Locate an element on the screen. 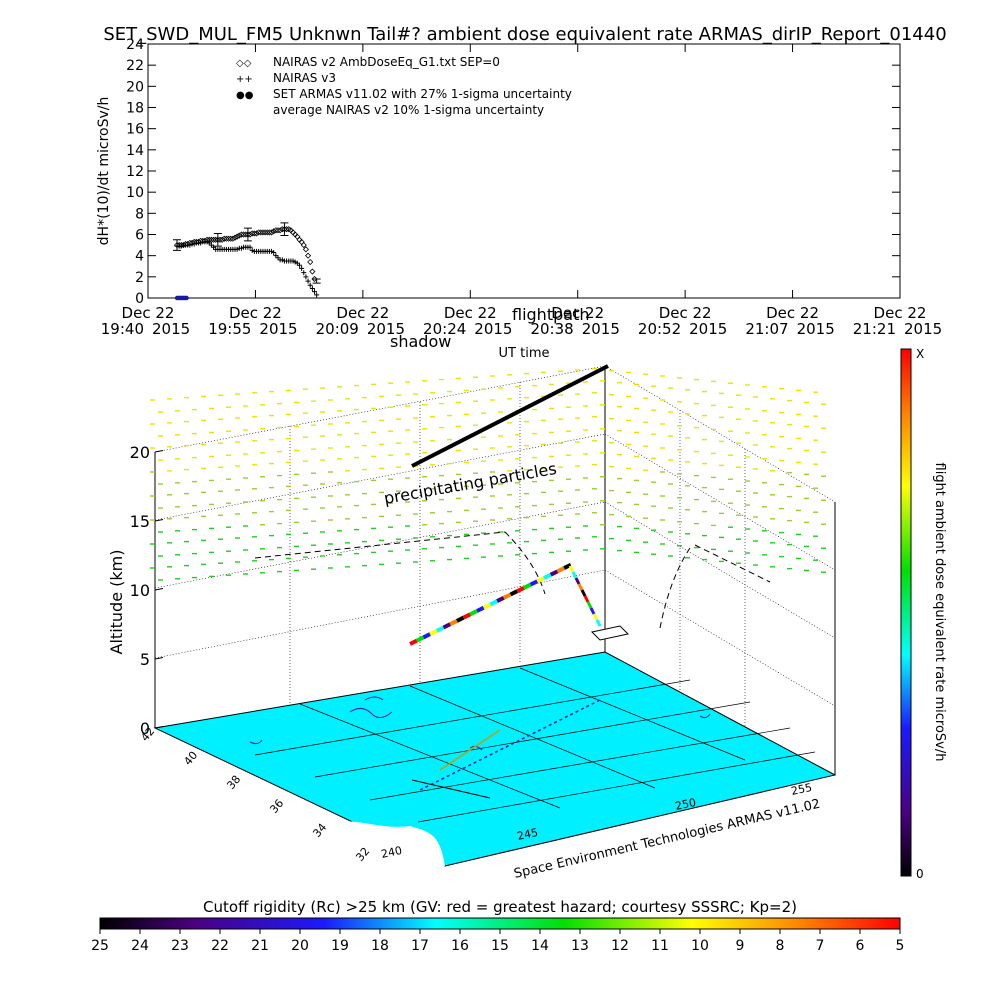  y-tick-label: 6 is located at coordinates (139, 236).